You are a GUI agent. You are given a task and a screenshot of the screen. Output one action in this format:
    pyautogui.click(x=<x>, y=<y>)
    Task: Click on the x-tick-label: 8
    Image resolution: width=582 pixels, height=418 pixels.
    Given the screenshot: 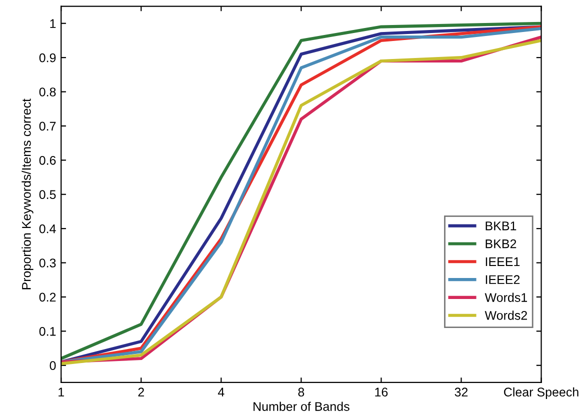 What is the action you would take?
    pyautogui.click(x=301, y=392)
    